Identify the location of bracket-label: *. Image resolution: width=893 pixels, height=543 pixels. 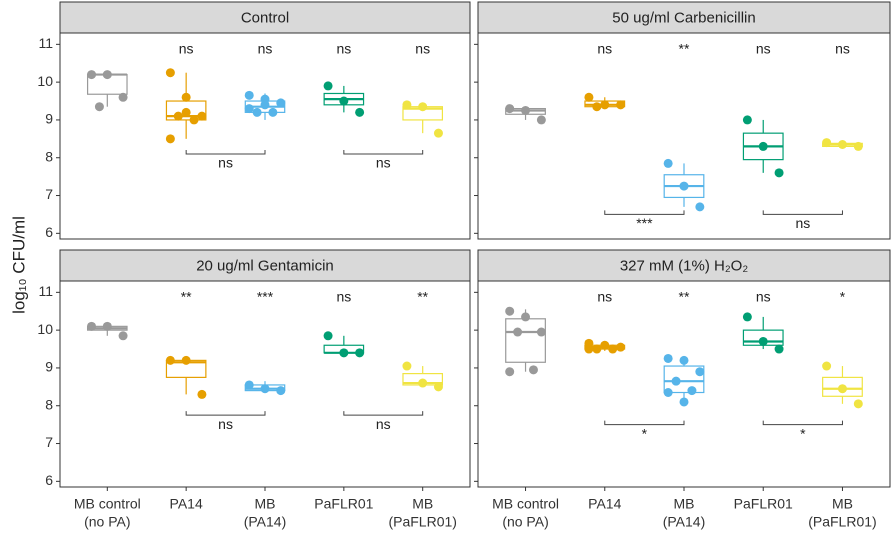
(645, 433).